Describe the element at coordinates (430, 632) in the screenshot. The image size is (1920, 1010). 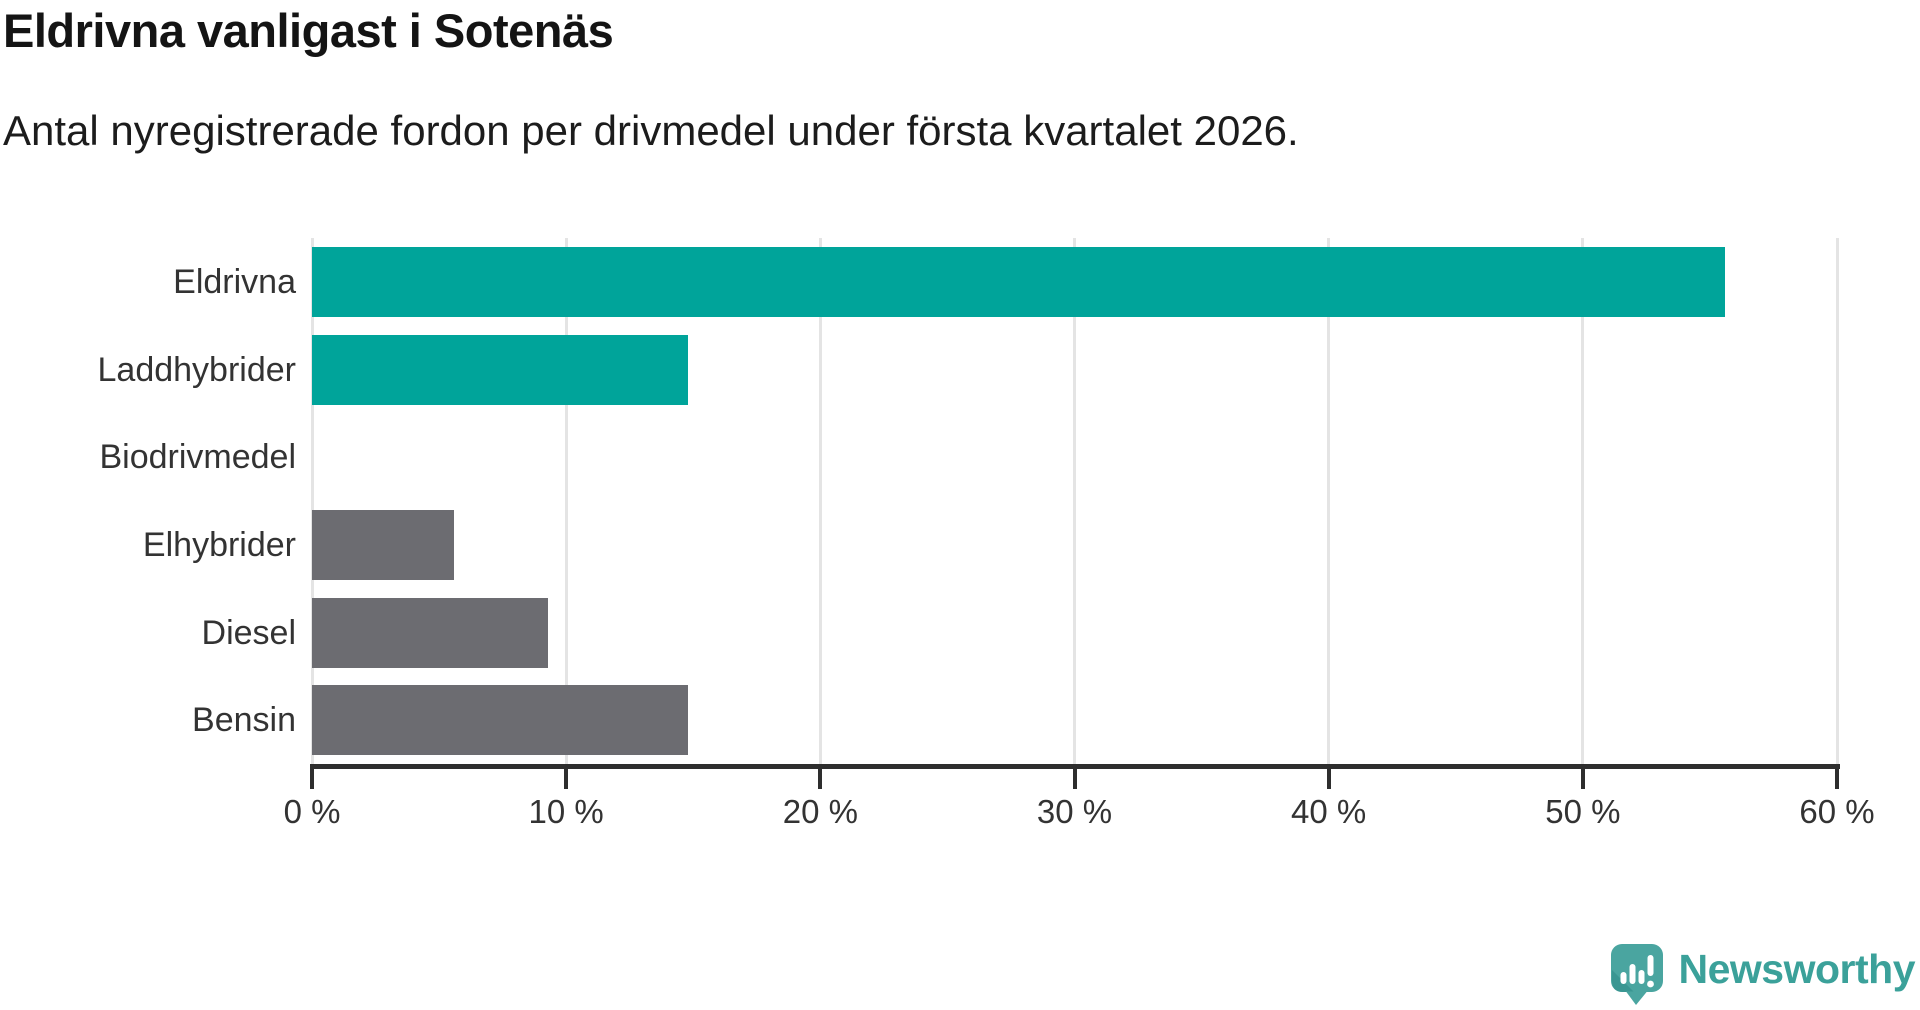
I see `bar-diesel` at that location.